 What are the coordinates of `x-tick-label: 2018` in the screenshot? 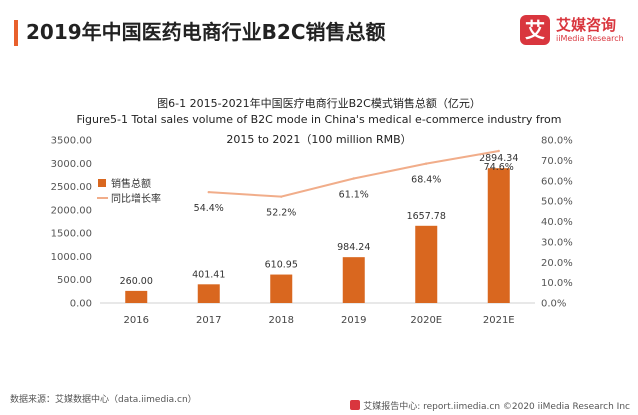 It's located at (281, 320).